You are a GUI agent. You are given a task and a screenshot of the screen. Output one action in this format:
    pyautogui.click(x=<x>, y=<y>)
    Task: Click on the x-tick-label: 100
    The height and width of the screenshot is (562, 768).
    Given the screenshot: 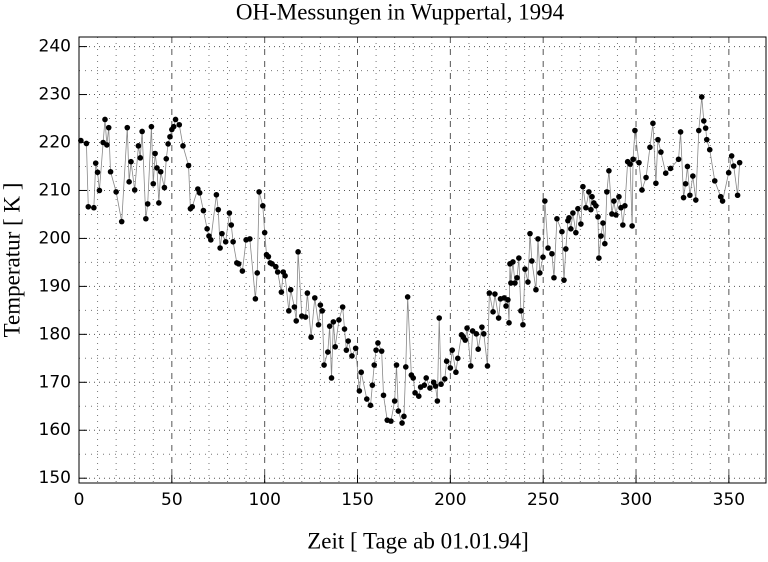 What is the action you would take?
    pyautogui.click(x=264, y=500)
    